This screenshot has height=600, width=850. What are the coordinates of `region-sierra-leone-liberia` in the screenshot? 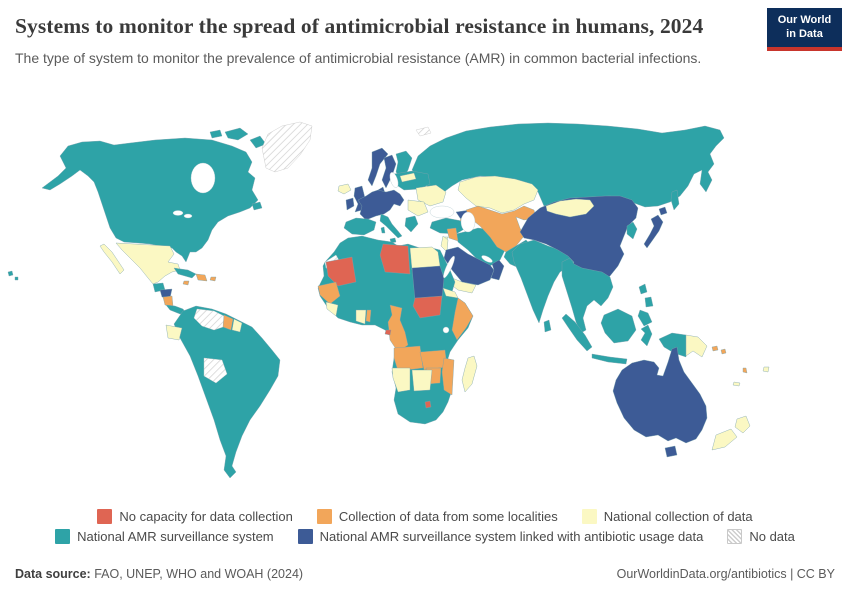 It's located at (332, 309).